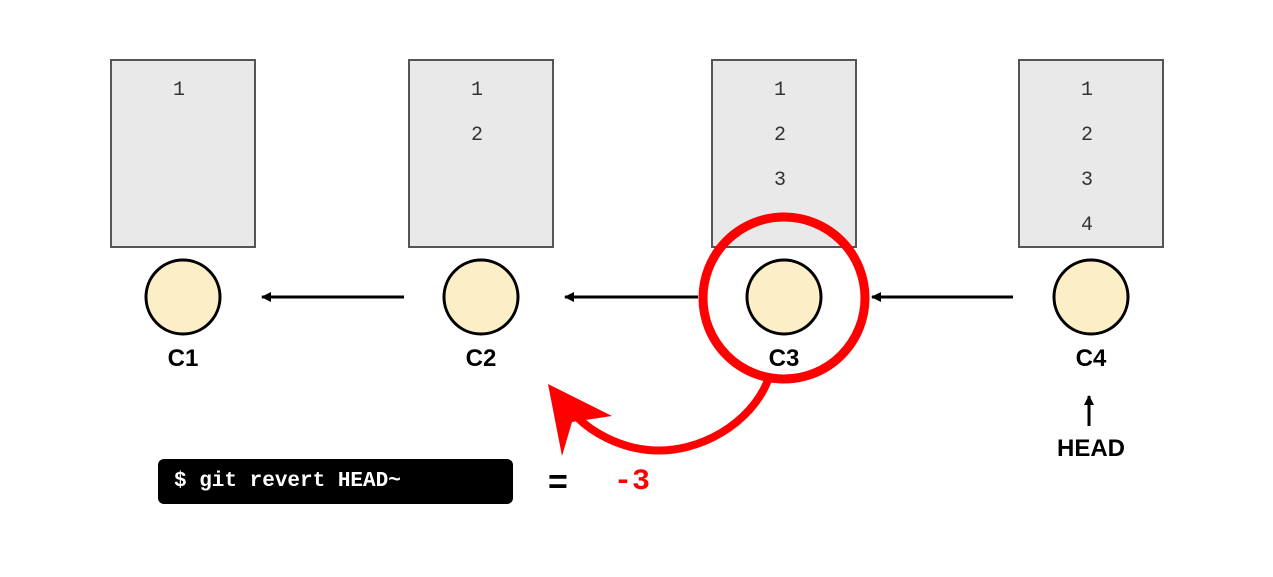 Image resolution: width=1273 pixels, height=577 pixels. I want to click on commit-label-c1: C1, so click(183, 358).